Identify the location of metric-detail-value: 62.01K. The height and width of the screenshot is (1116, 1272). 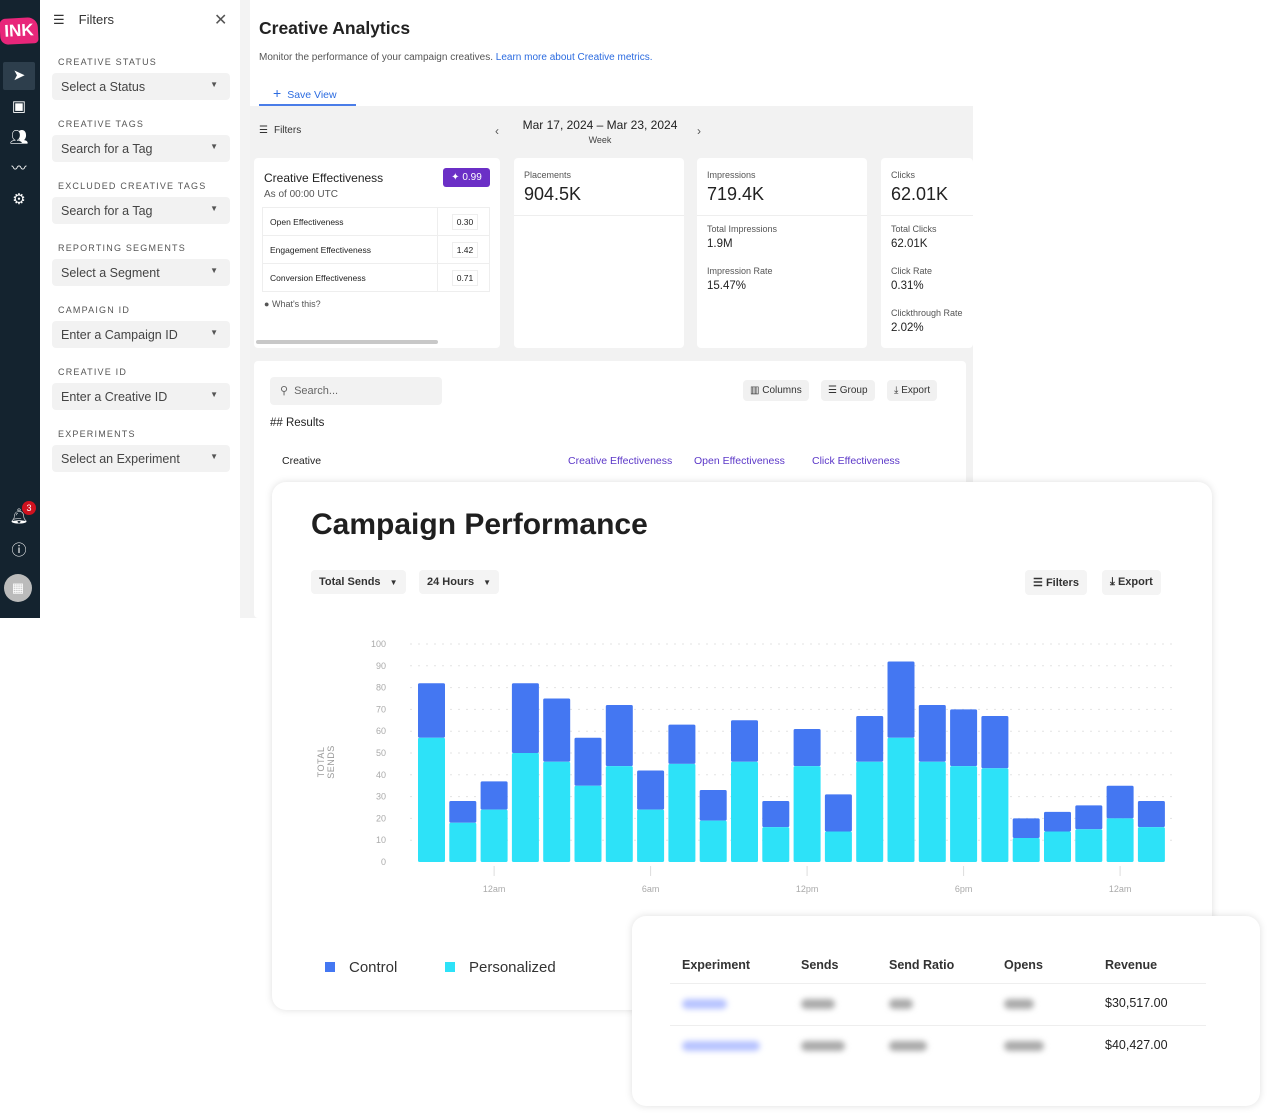
(909, 244).